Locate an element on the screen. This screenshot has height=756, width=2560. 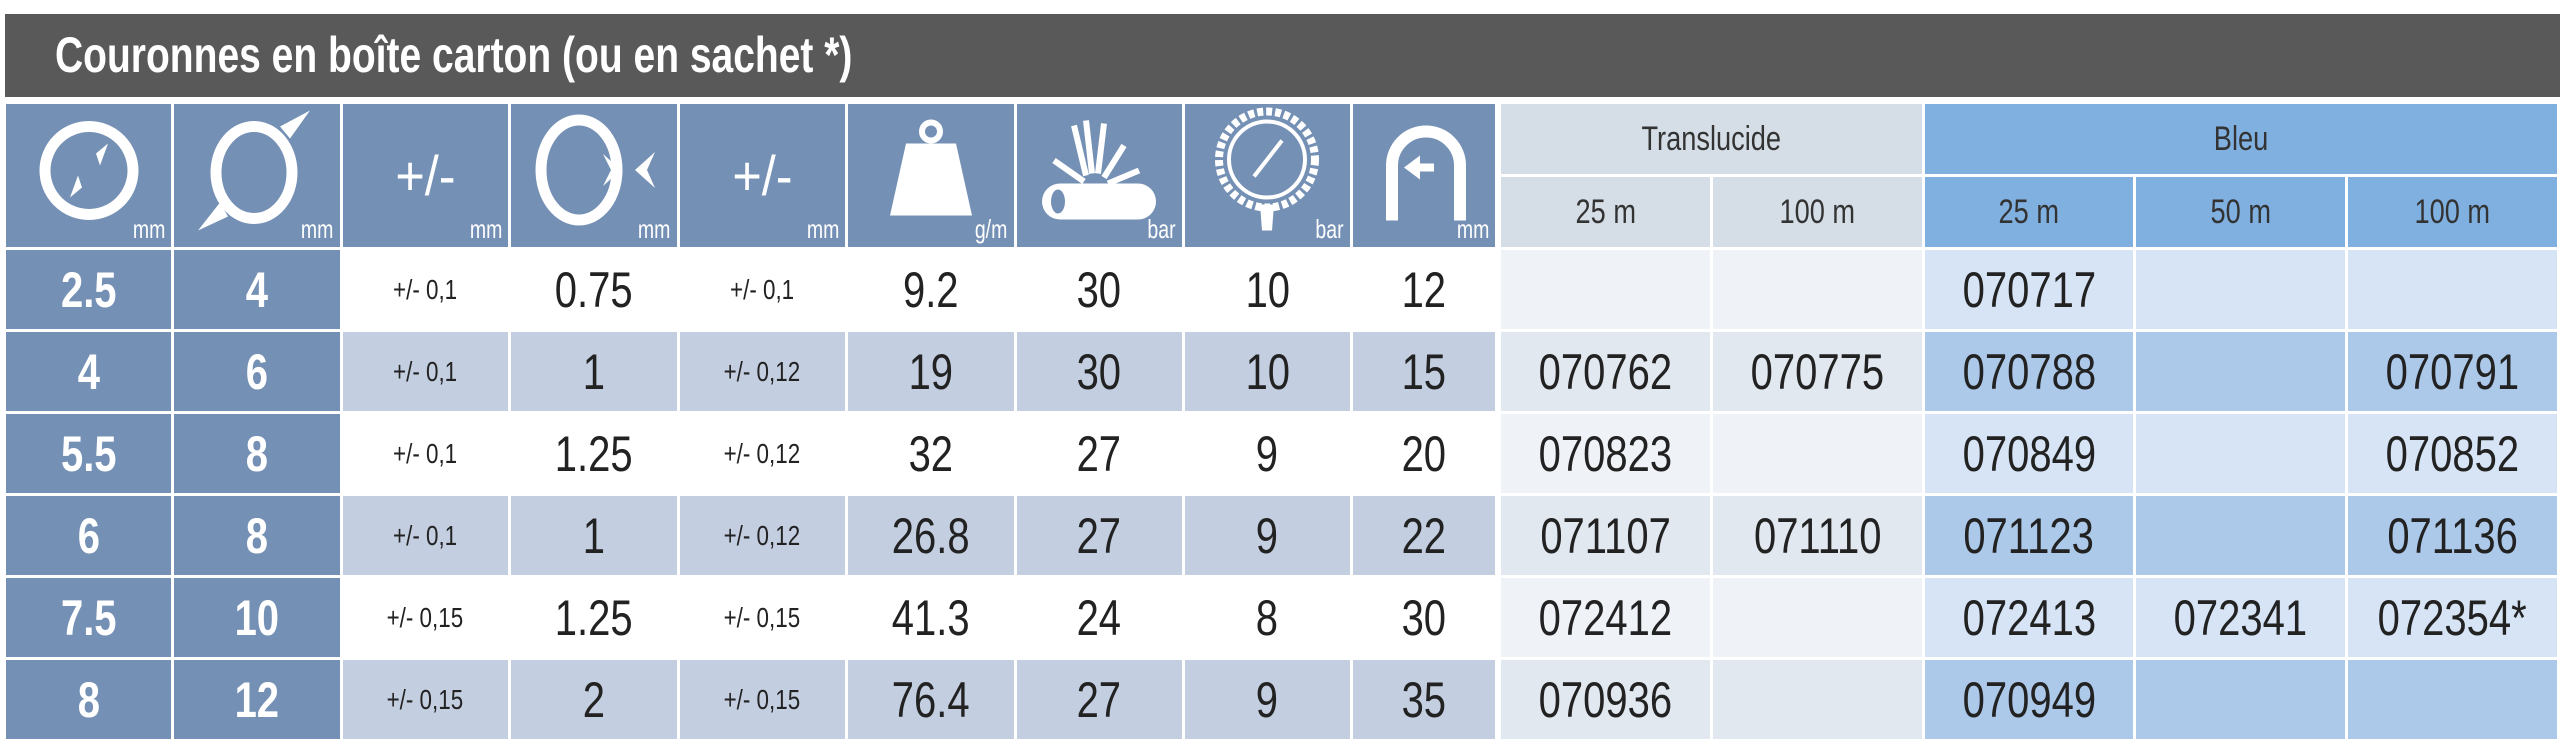
cell-value: 30 is located at coordinates (1424, 617).